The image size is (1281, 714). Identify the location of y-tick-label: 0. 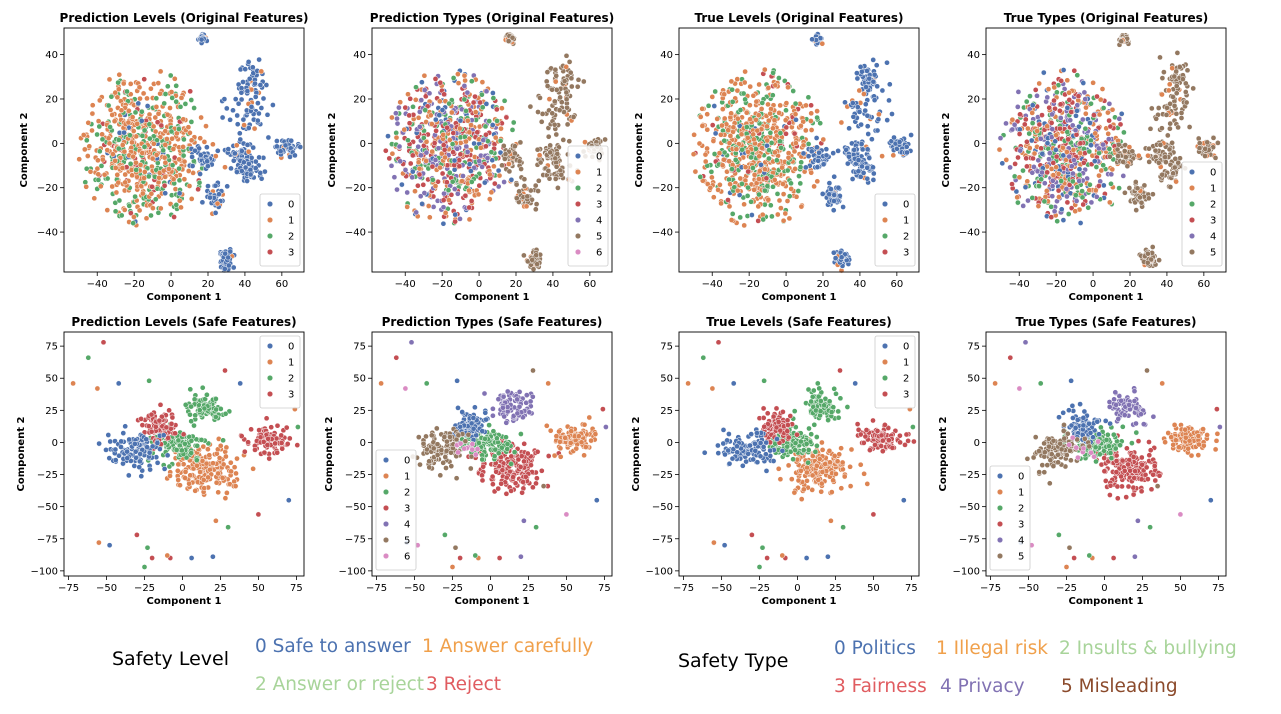
(55, 144).